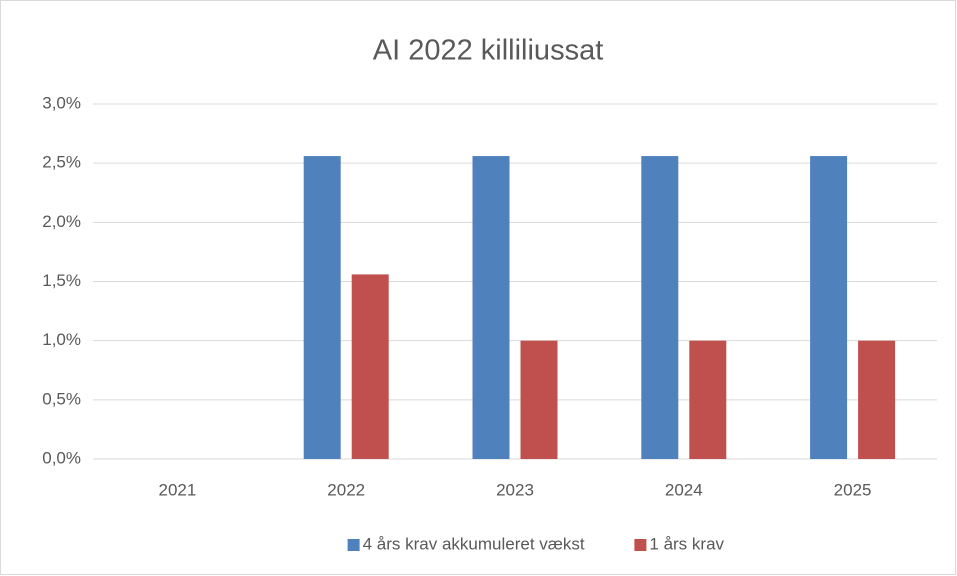  What do you see at coordinates (61, 280) in the screenshot?
I see `y-tick-label: 1,5%` at bounding box center [61, 280].